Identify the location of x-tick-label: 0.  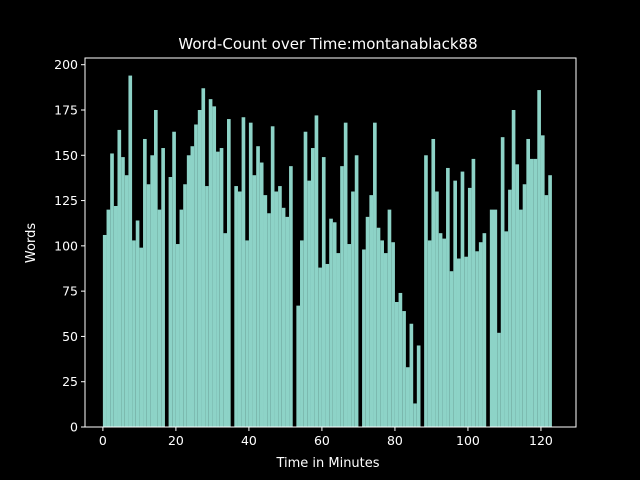
(103, 440).